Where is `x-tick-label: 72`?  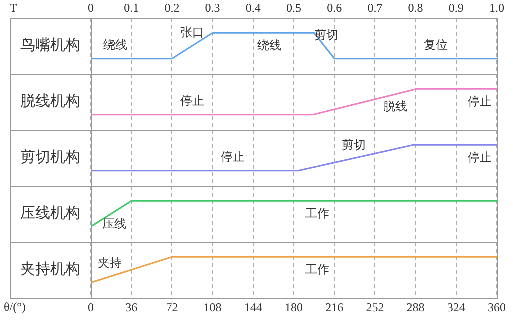
x-tick-label: 72 is located at coordinates (172, 307).